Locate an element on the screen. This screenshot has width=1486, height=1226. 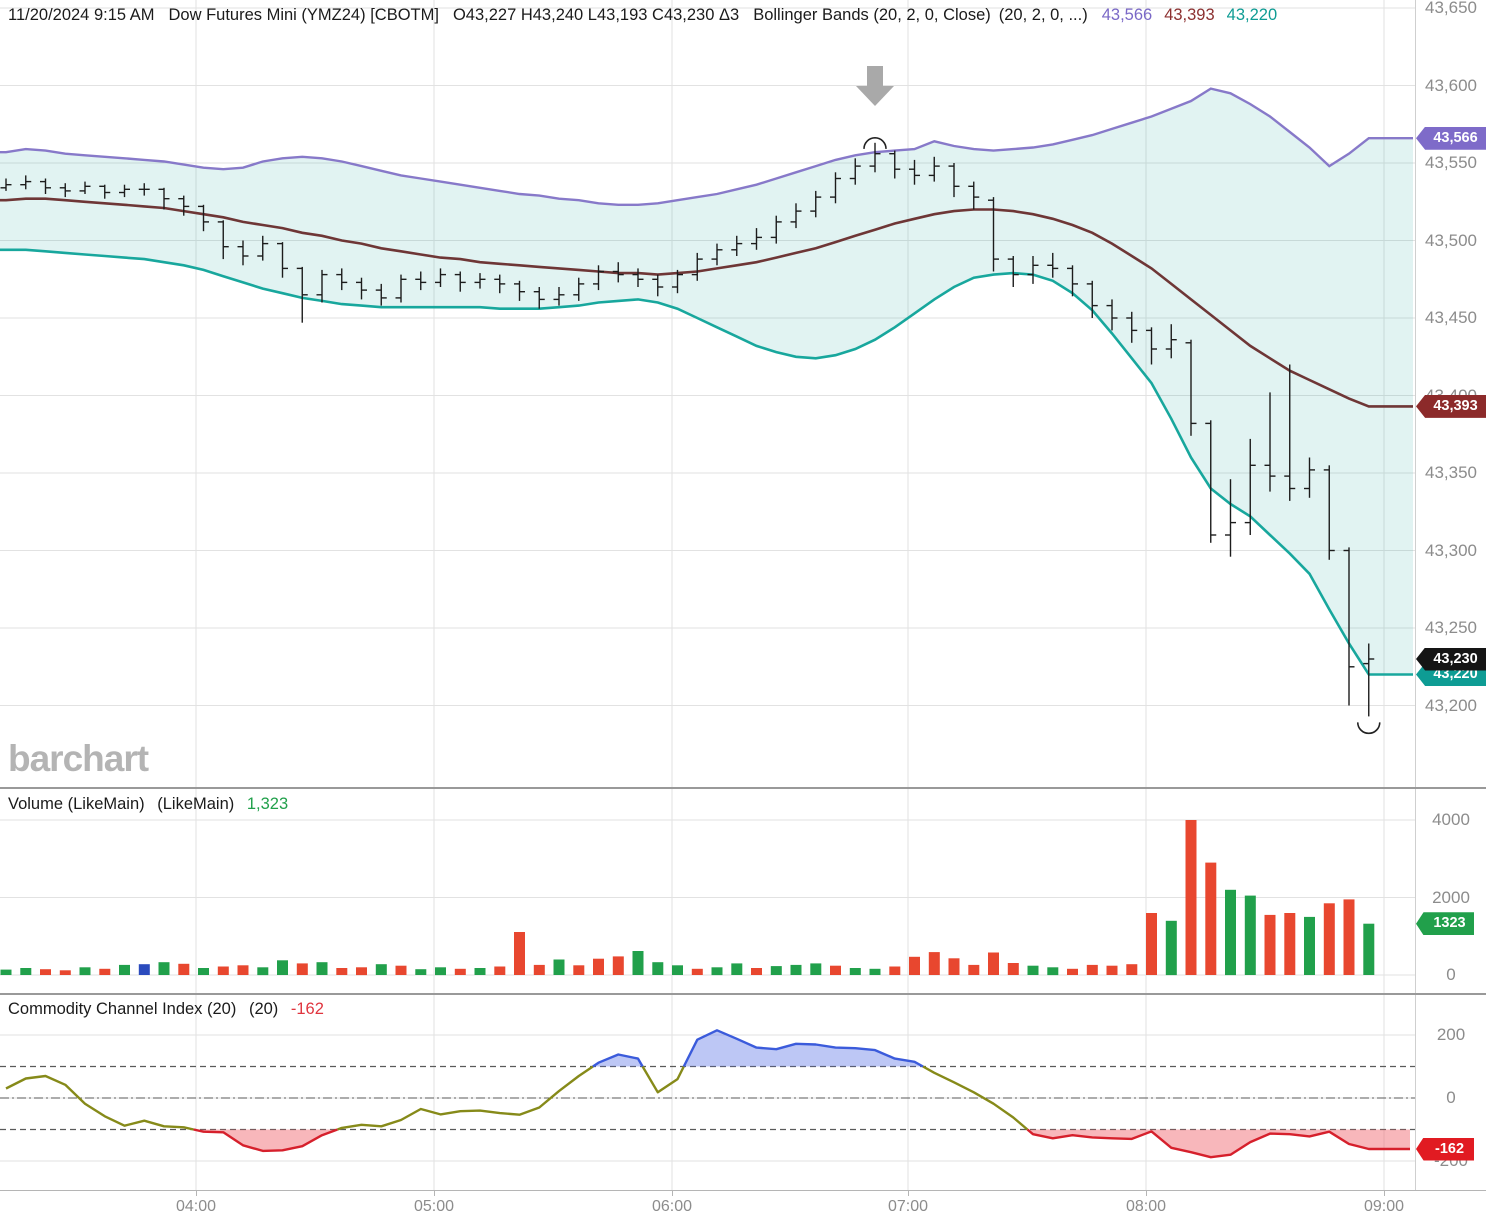
cci-overbought-fill is located at coordinates (617, 1060).